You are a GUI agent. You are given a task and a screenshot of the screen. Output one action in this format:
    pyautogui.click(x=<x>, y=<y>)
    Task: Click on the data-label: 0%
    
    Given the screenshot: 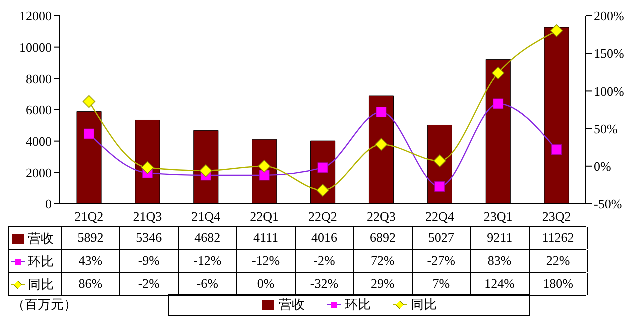 What is the action you would take?
    pyautogui.click(x=265, y=284)
    